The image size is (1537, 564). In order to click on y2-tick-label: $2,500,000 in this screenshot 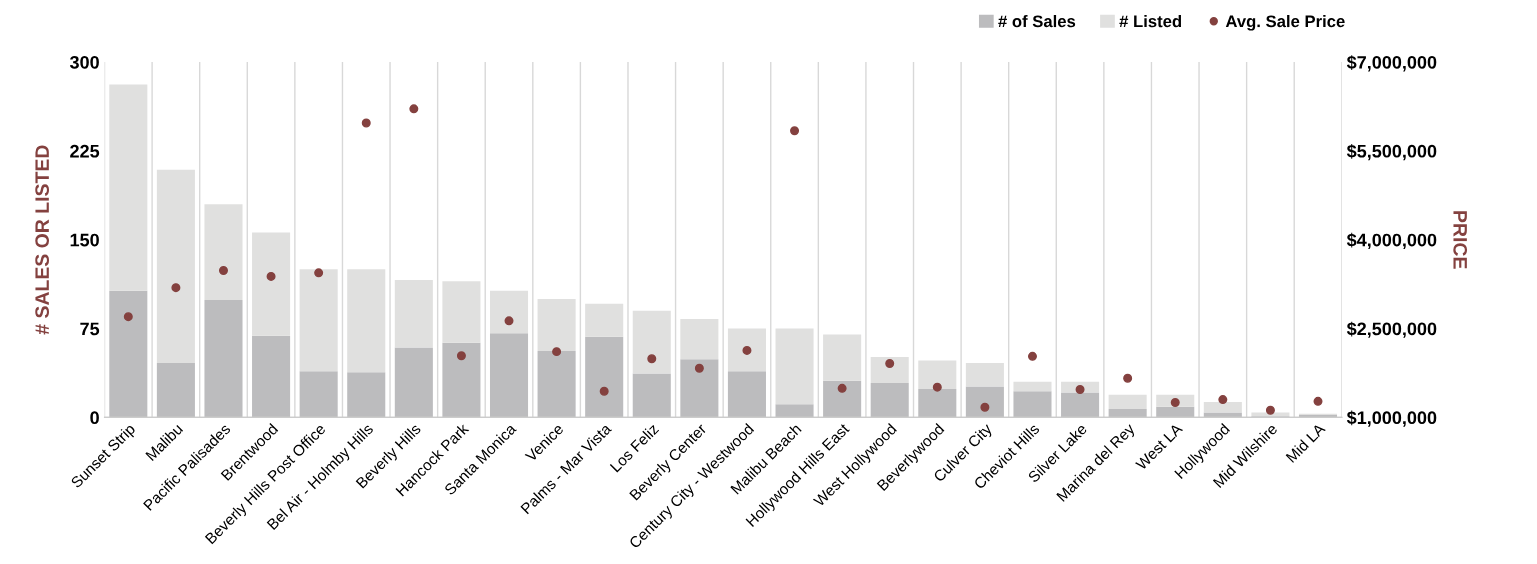, I will do `click(1391, 329)`.